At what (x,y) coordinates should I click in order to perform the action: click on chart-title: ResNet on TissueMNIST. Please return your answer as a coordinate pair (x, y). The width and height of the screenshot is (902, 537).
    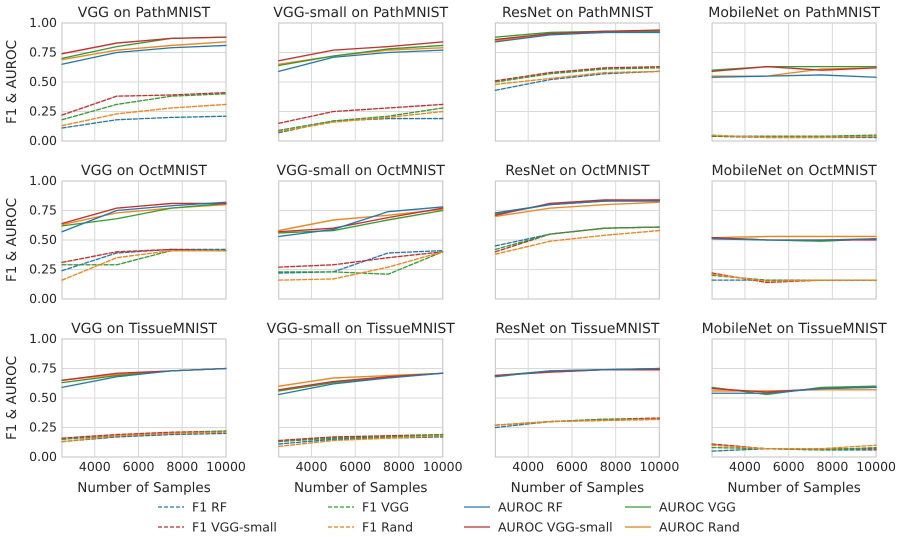
    Looking at the image, I should click on (577, 329).